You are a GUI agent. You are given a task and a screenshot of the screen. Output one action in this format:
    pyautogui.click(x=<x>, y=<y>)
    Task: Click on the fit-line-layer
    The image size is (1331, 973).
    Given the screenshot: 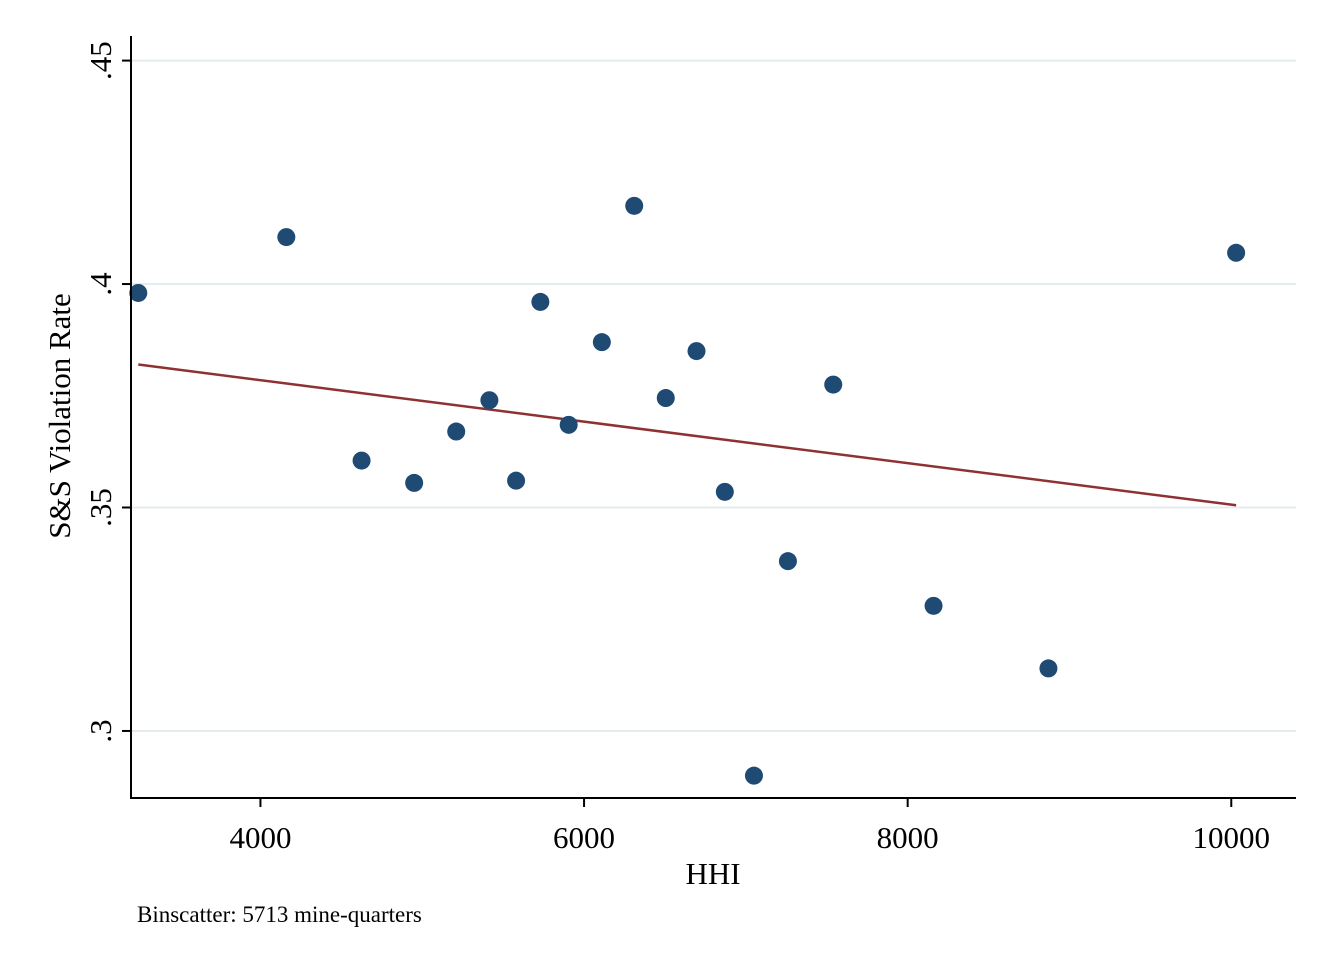 What is the action you would take?
    pyautogui.click(x=687, y=435)
    